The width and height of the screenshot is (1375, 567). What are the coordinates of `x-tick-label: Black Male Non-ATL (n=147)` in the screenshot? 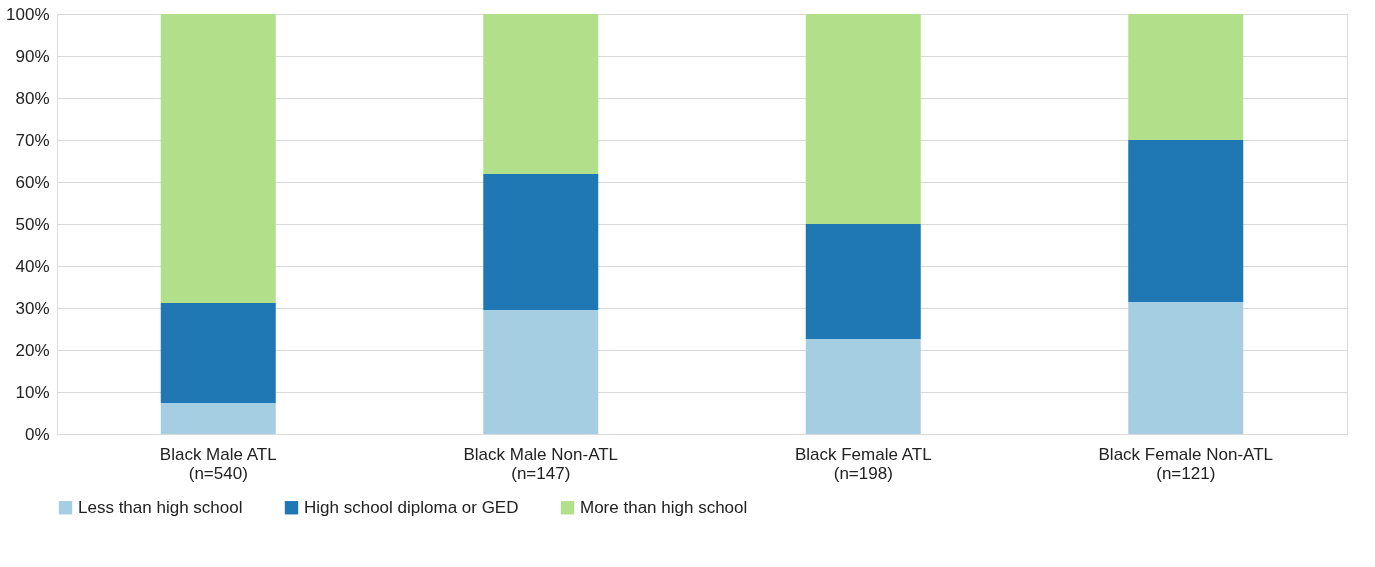 It's located at (541, 463).